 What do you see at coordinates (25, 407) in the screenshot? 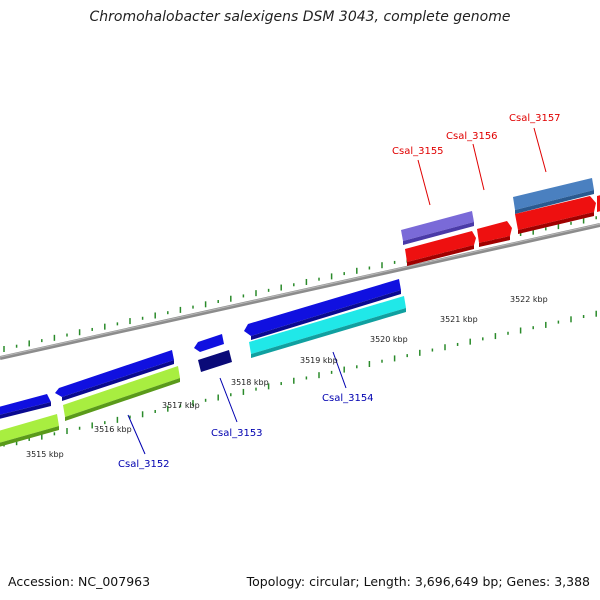
I see `feature-csal-3152-upper` at bounding box center [25, 407].